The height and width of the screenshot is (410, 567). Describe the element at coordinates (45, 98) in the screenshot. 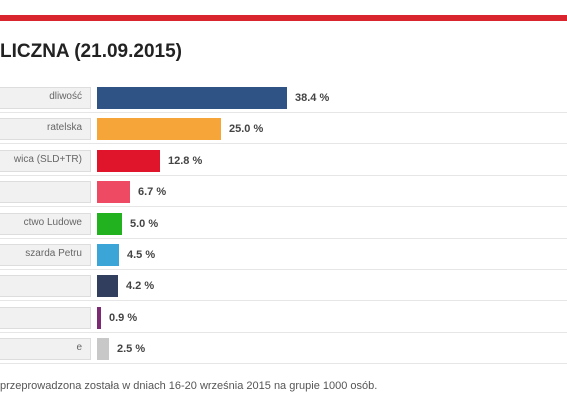

I see `category-label-box: dliwość` at that location.